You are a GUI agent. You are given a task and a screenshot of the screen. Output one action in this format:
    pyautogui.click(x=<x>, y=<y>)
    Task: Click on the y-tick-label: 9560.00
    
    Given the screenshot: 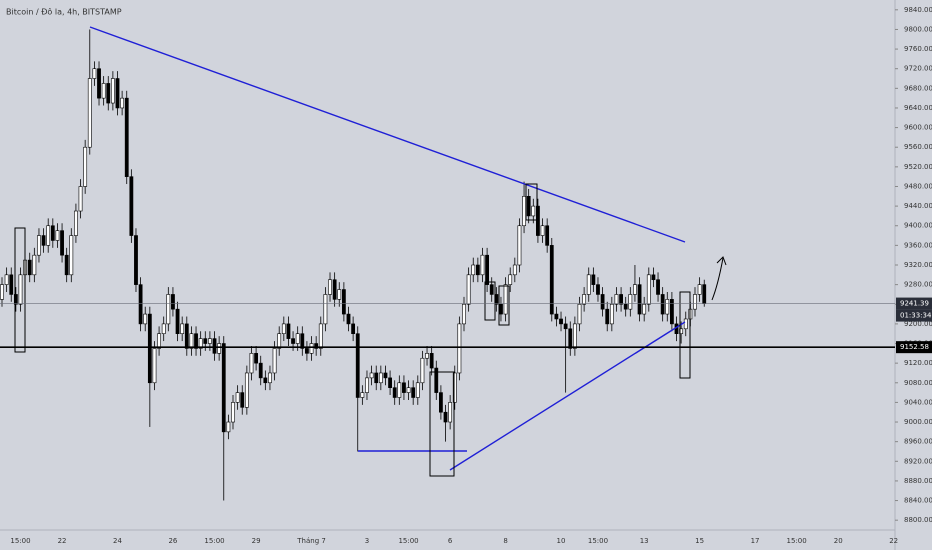 What is the action you would take?
    pyautogui.click(x=918, y=147)
    